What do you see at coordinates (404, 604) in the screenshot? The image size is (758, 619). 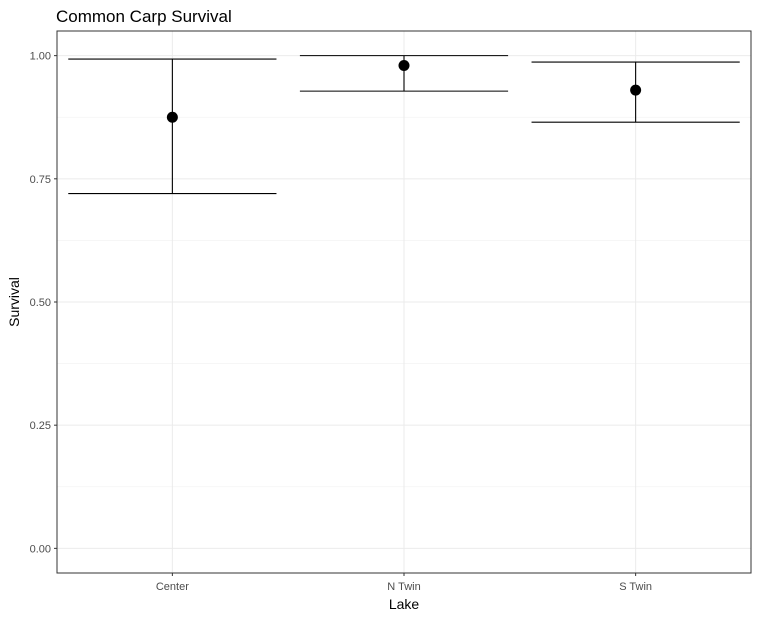 I see `x-axis-title: Lake` at bounding box center [404, 604].